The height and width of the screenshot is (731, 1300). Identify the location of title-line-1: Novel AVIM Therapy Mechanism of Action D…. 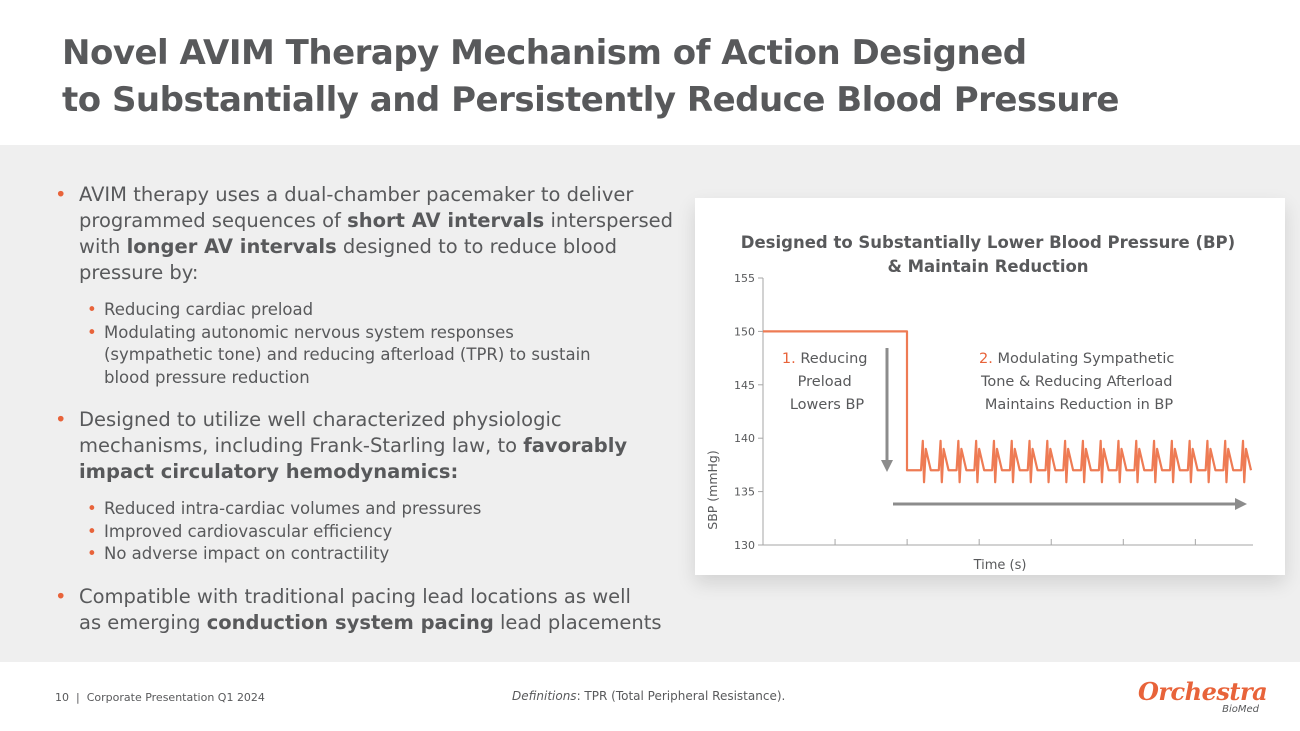
(544, 53).